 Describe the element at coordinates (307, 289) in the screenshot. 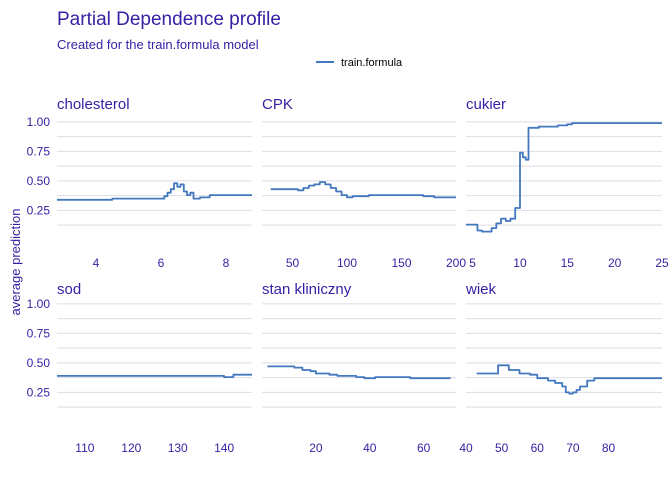

I see `panel-title: stan kliniczny` at that location.